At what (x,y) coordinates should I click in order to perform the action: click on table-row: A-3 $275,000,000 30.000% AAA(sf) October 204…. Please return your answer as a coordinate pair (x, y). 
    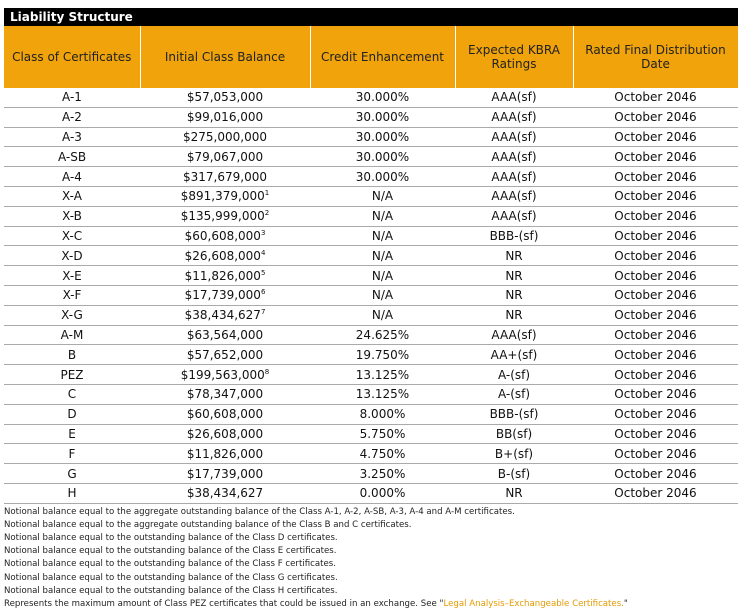
    Looking at the image, I should click on (371, 137).